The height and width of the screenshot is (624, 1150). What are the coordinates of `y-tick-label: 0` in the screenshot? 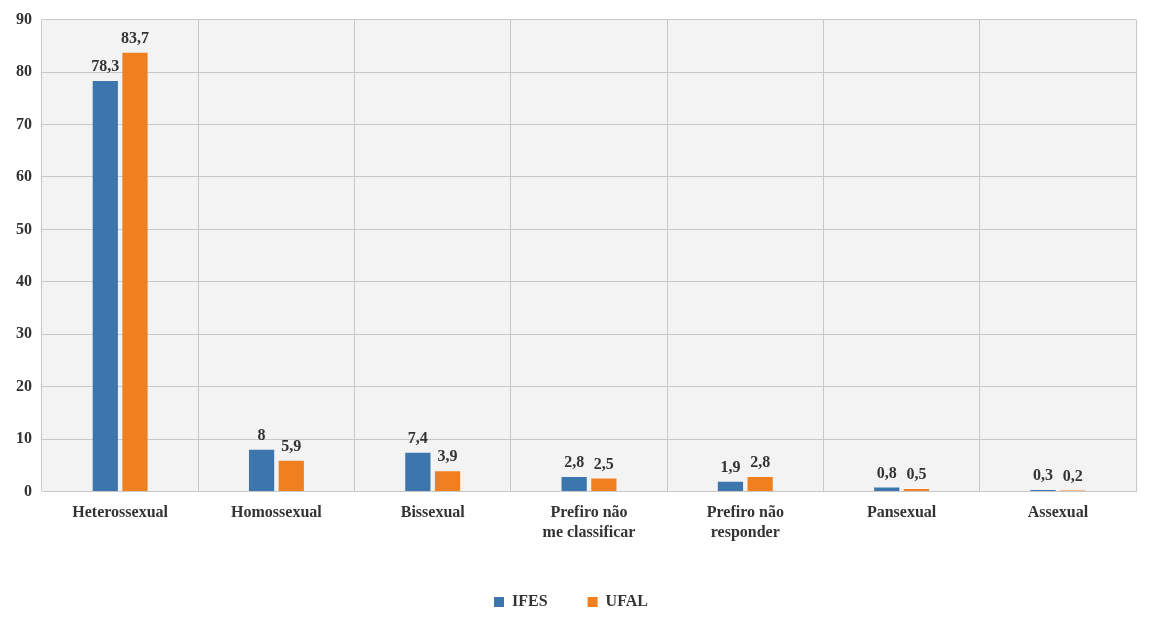 It's located at (28, 490).